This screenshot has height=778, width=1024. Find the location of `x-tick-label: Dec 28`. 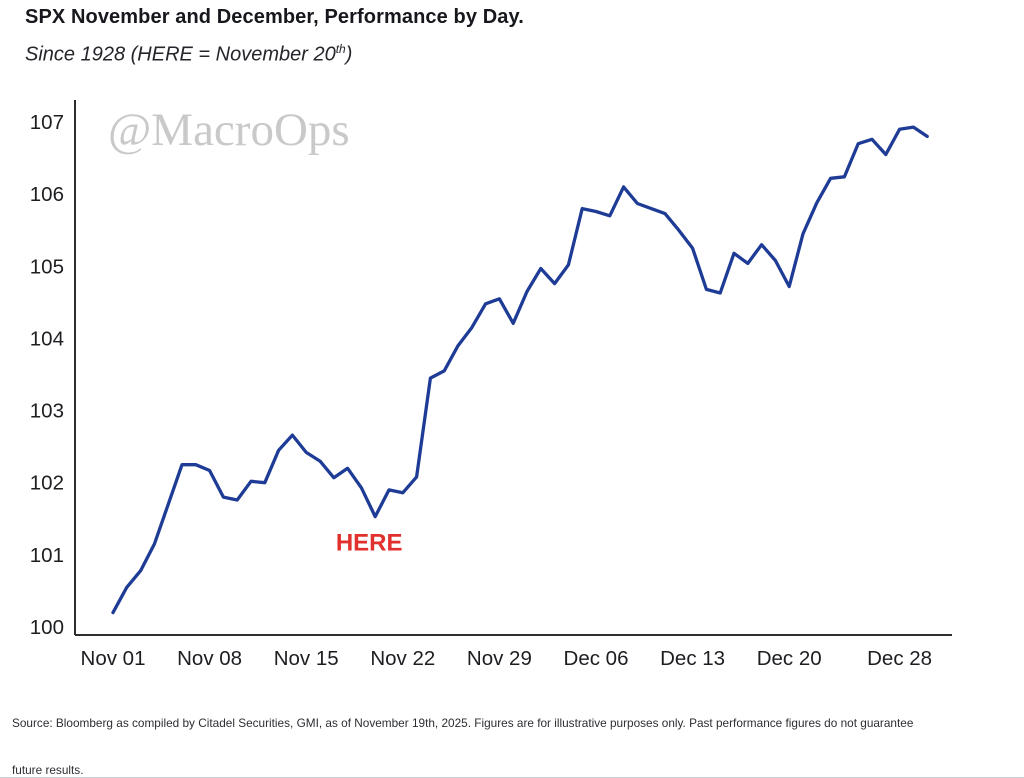

x-tick-label: Dec 28 is located at coordinates (899, 658).